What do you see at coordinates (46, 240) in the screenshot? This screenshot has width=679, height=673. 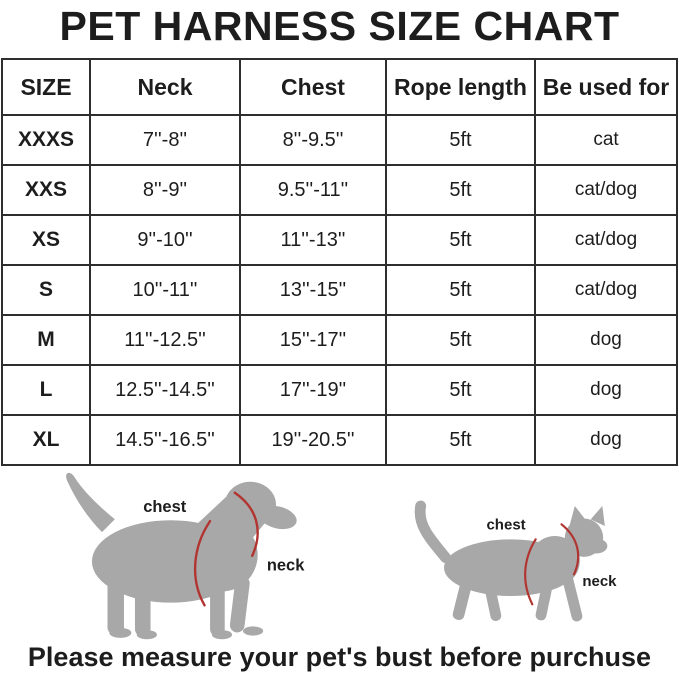 I see `table-cell: XS` at bounding box center [46, 240].